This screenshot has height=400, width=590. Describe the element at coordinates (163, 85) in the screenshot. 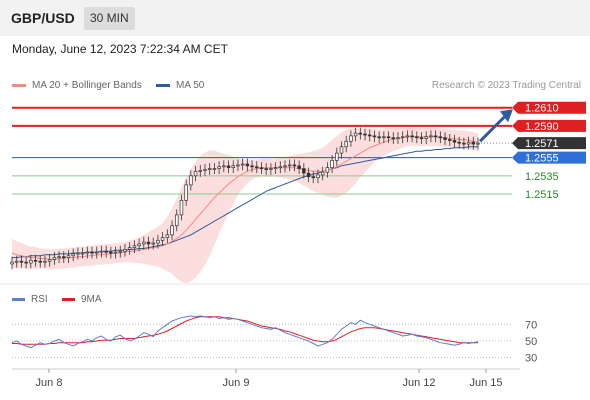

I see `ma50-swatch` at that location.